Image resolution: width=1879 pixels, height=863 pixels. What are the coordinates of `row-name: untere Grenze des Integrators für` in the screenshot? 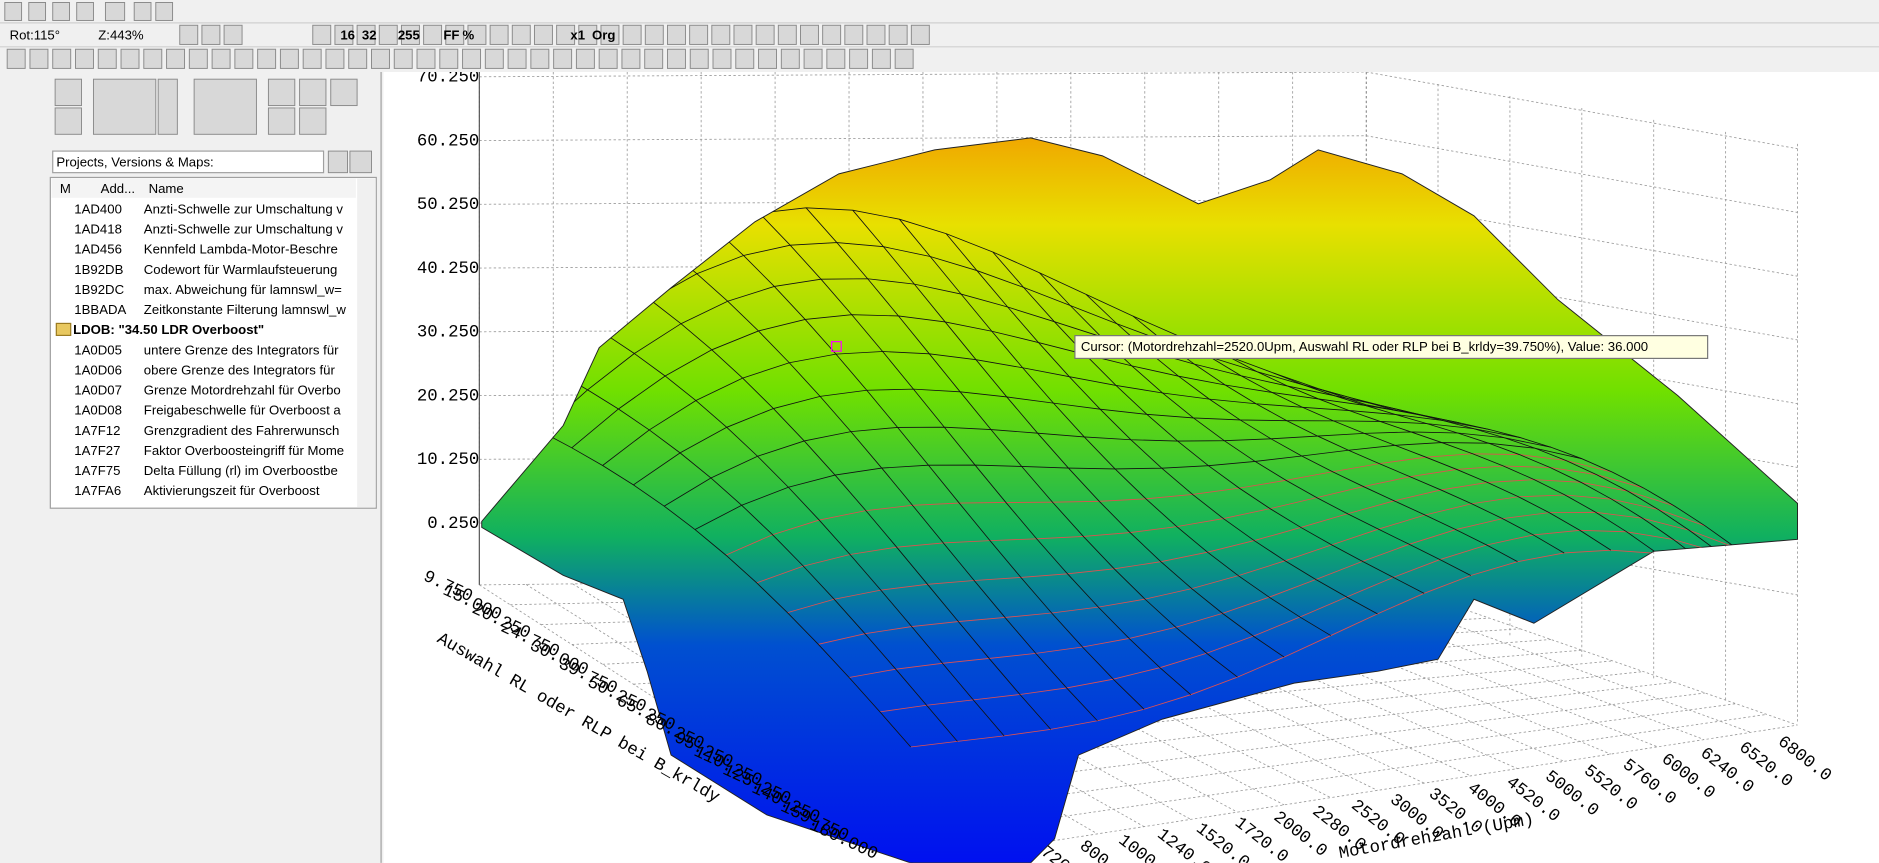 It's located at (241, 349).